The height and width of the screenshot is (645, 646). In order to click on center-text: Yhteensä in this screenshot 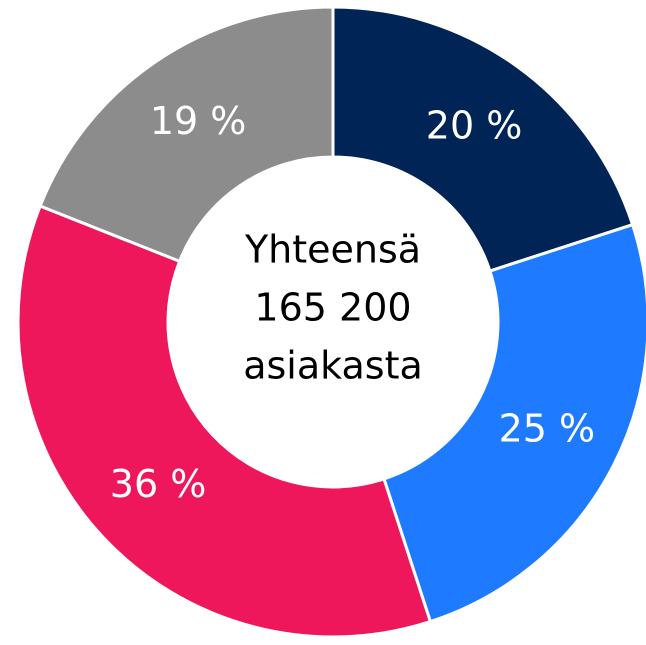, I will do `click(332, 250)`.